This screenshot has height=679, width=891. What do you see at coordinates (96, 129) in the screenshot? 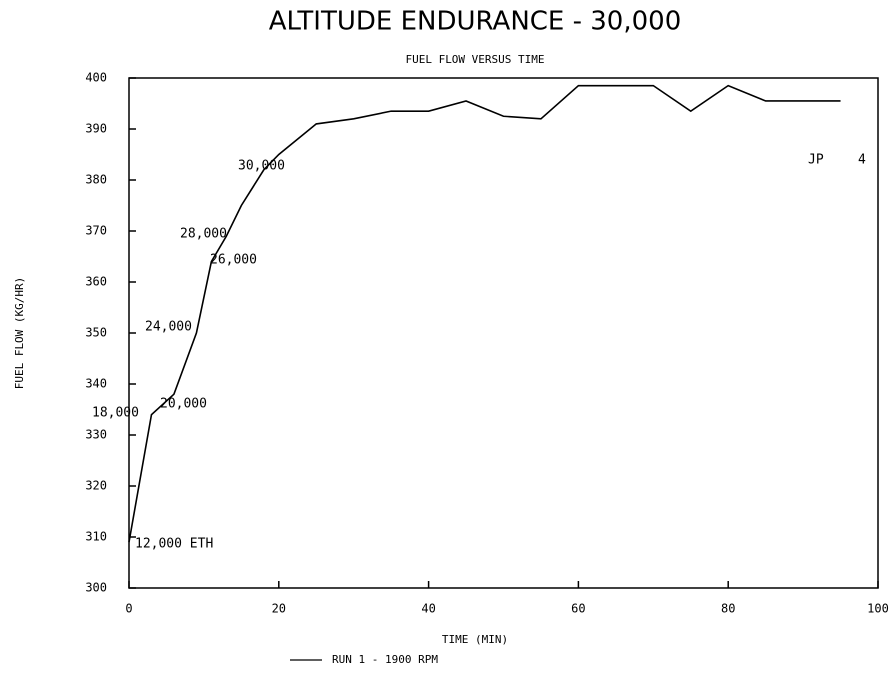
I see `y-tick-label: 390` at bounding box center [96, 129].